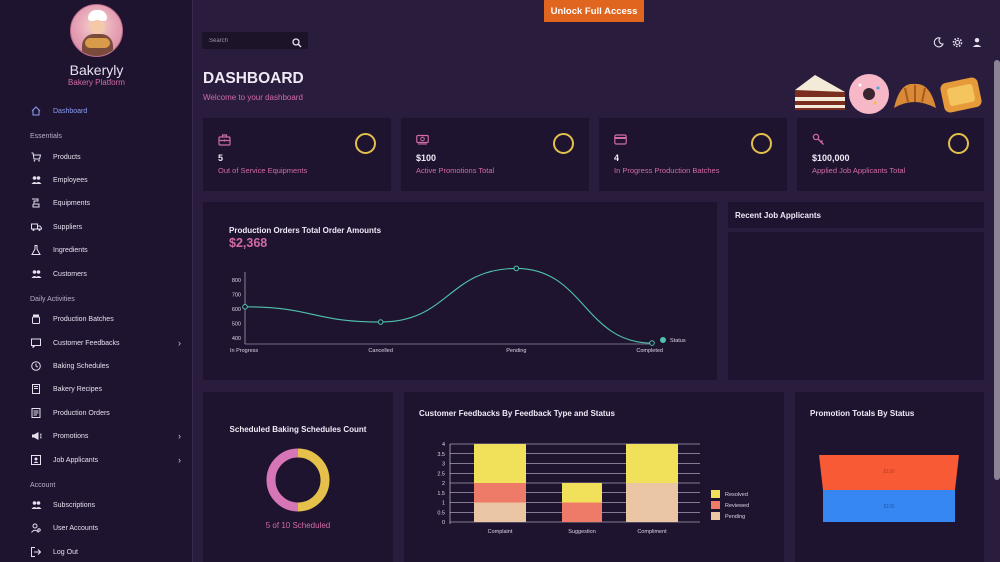 The image size is (1000, 562). What do you see at coordinates (110, 460) in the screenshot?
I see `sidebar-item-job-applicants: Job Applicants ›` at bounding box center [110, 460].